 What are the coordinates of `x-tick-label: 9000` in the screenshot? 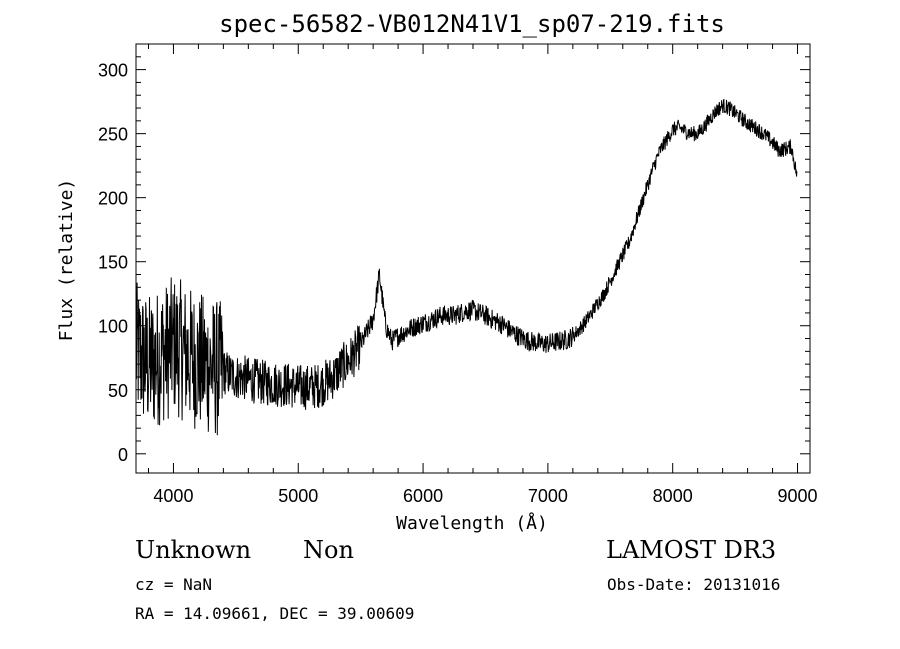 It's located at (797, 496).